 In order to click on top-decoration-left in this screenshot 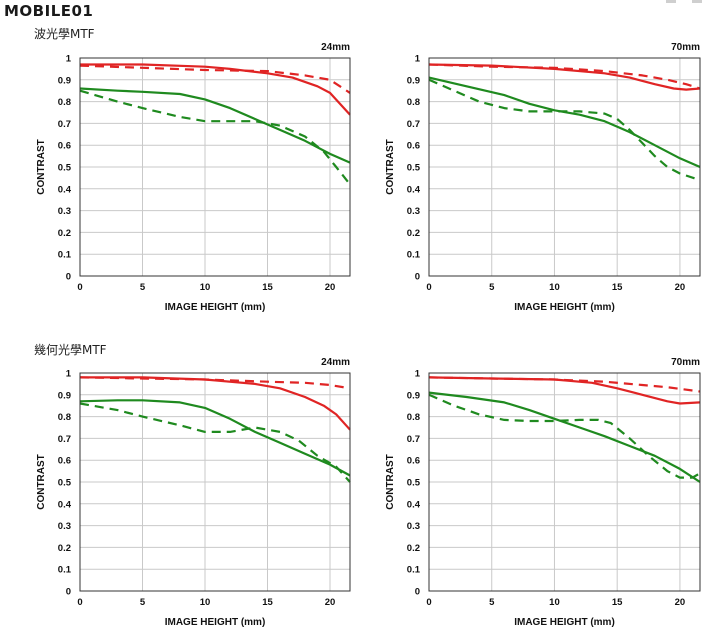, I will do `click(671, 1)`.